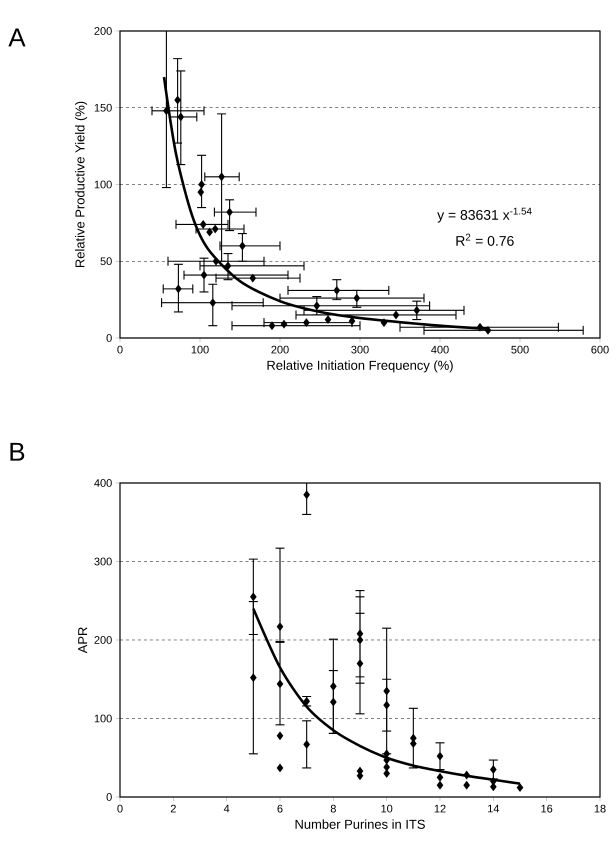 Image resolution: width=616 pixels, height=865 pixels. Describe the element at coordinates (227, 808) in the screenshot. I see `x-tick-label: 4` at that location.